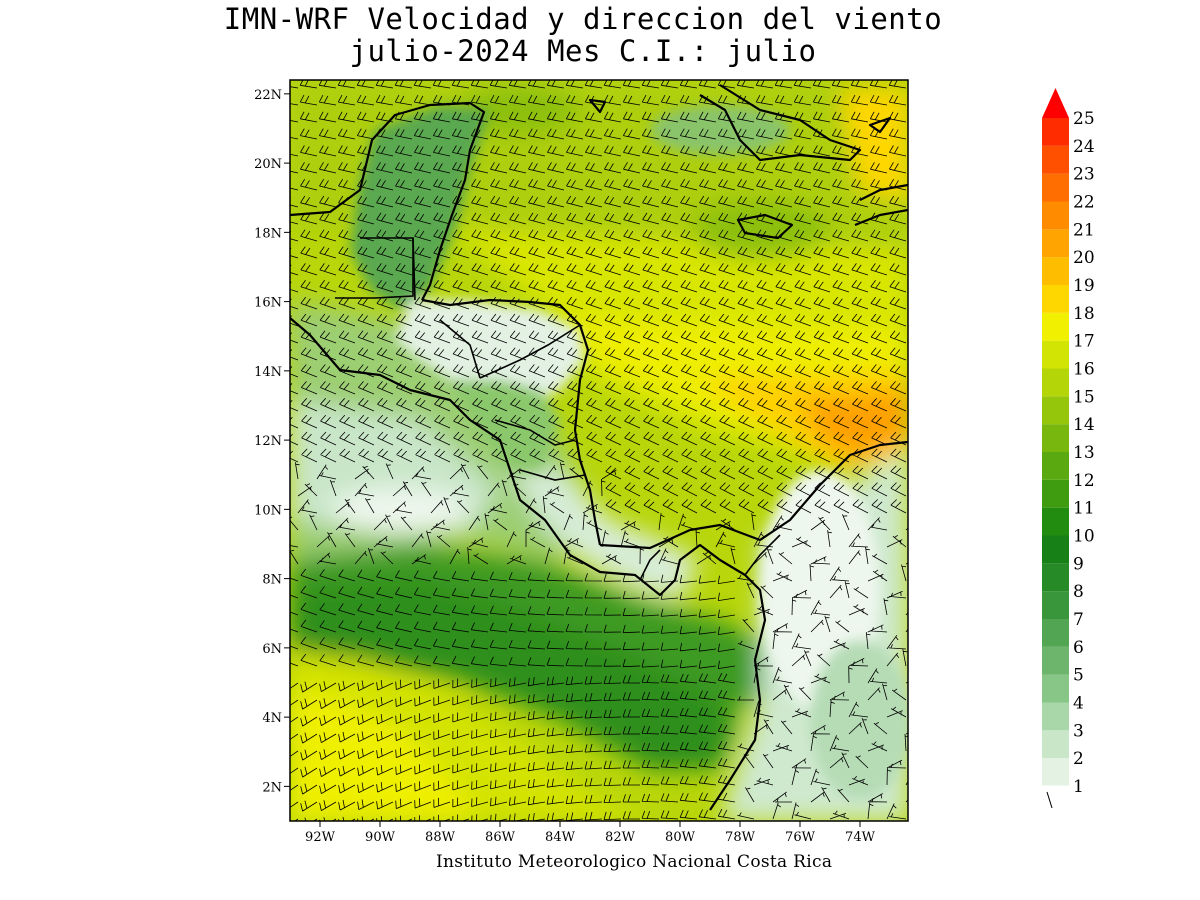  What do you see at coordinates (1084, 537) in the screenshot?
I see `colorbar-label: 10` at bounding box center [1084, 537].